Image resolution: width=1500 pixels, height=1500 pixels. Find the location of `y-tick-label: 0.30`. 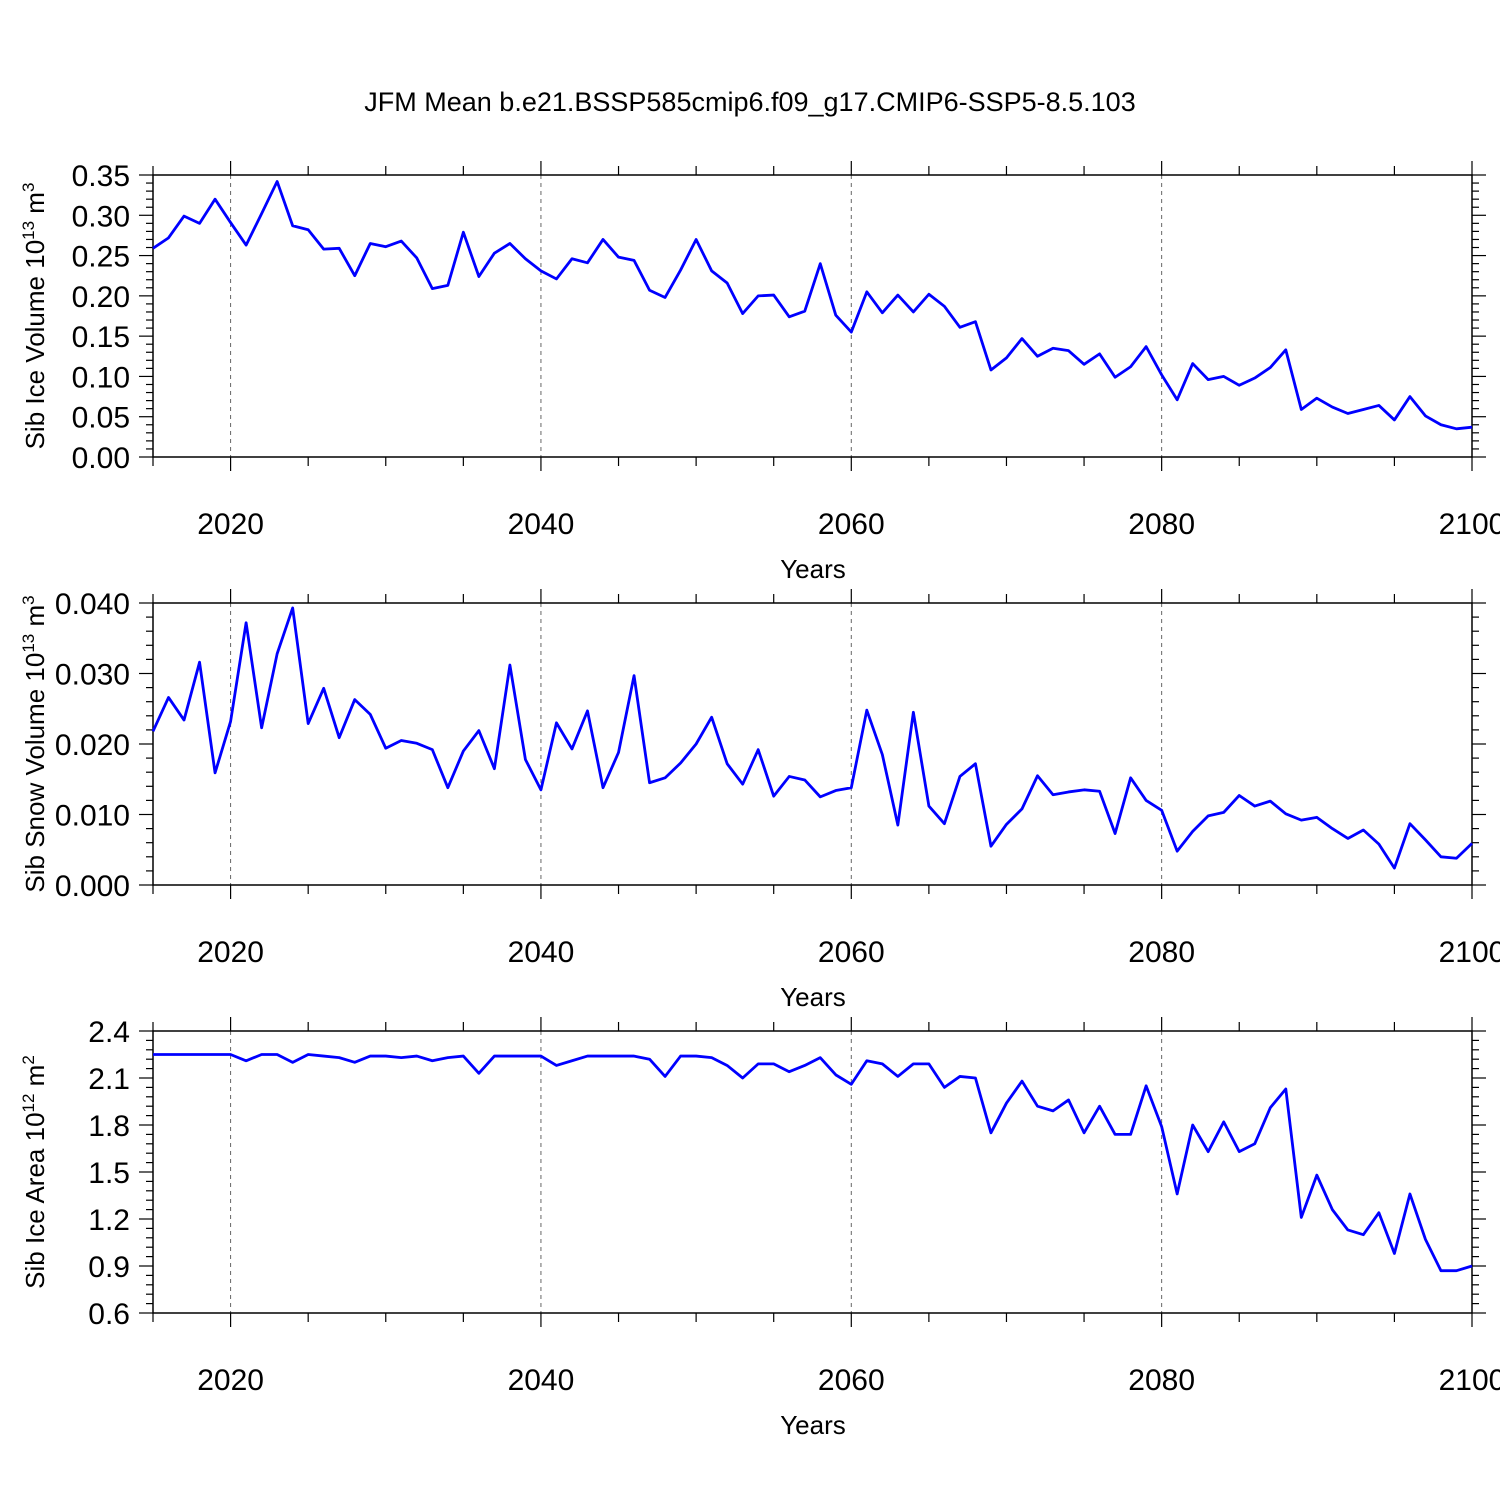

y-tick-label: 0.30 is located at coordinates (101, 216).